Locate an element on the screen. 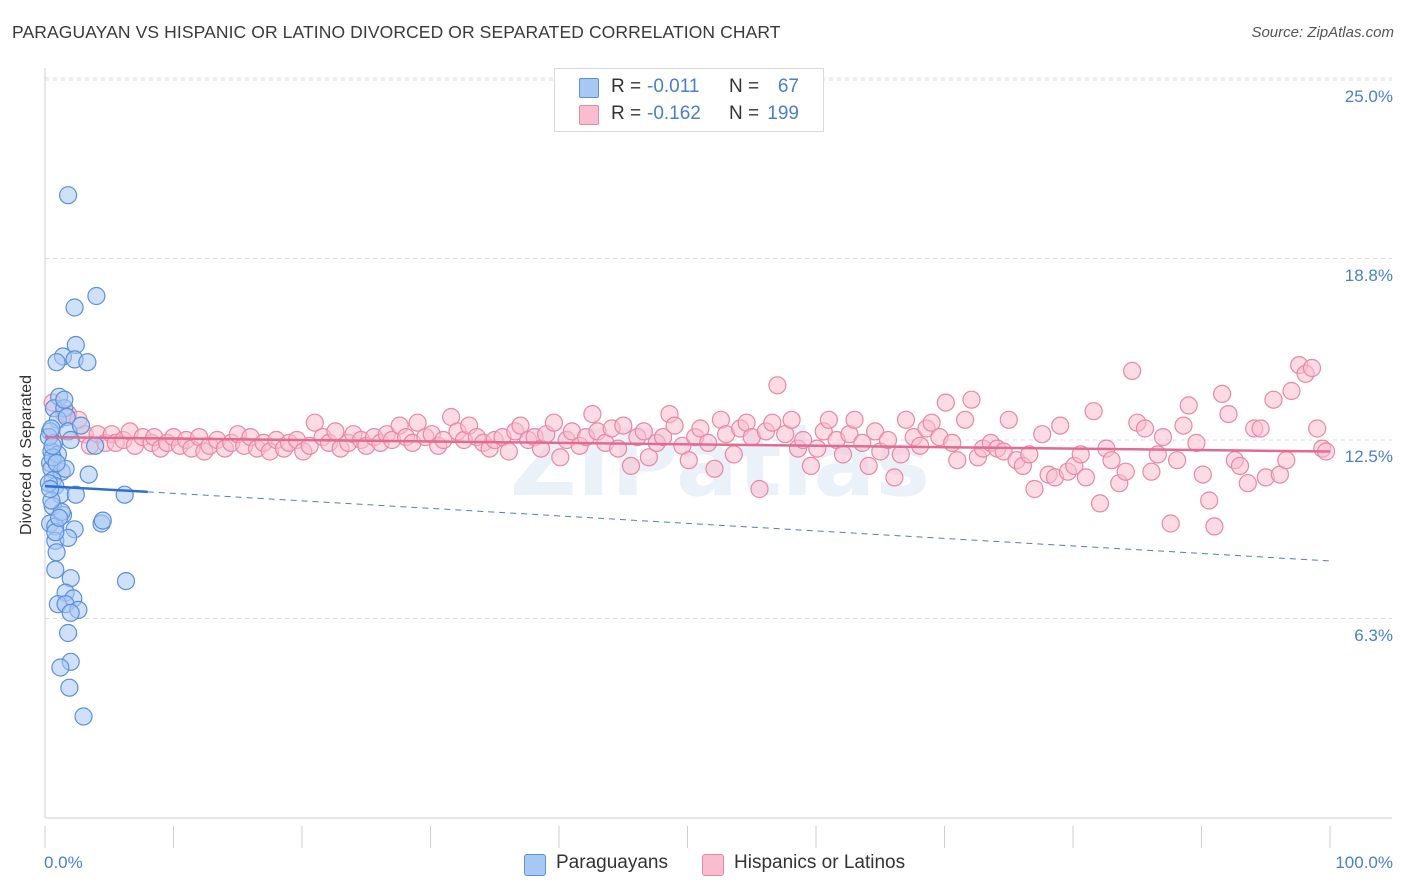 Image resolution: width=1406 pixels, height=892 pixels. y-tick-label: 12.5% is located at coordinates (1368, 456).